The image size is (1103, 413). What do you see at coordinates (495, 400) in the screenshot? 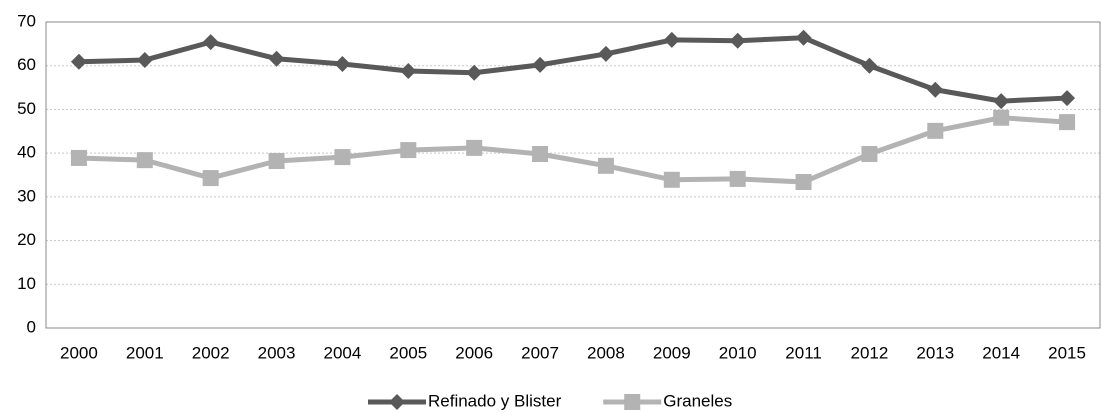
I see `legend-label: Refinado y Blister` at bounding box center [495, 400].